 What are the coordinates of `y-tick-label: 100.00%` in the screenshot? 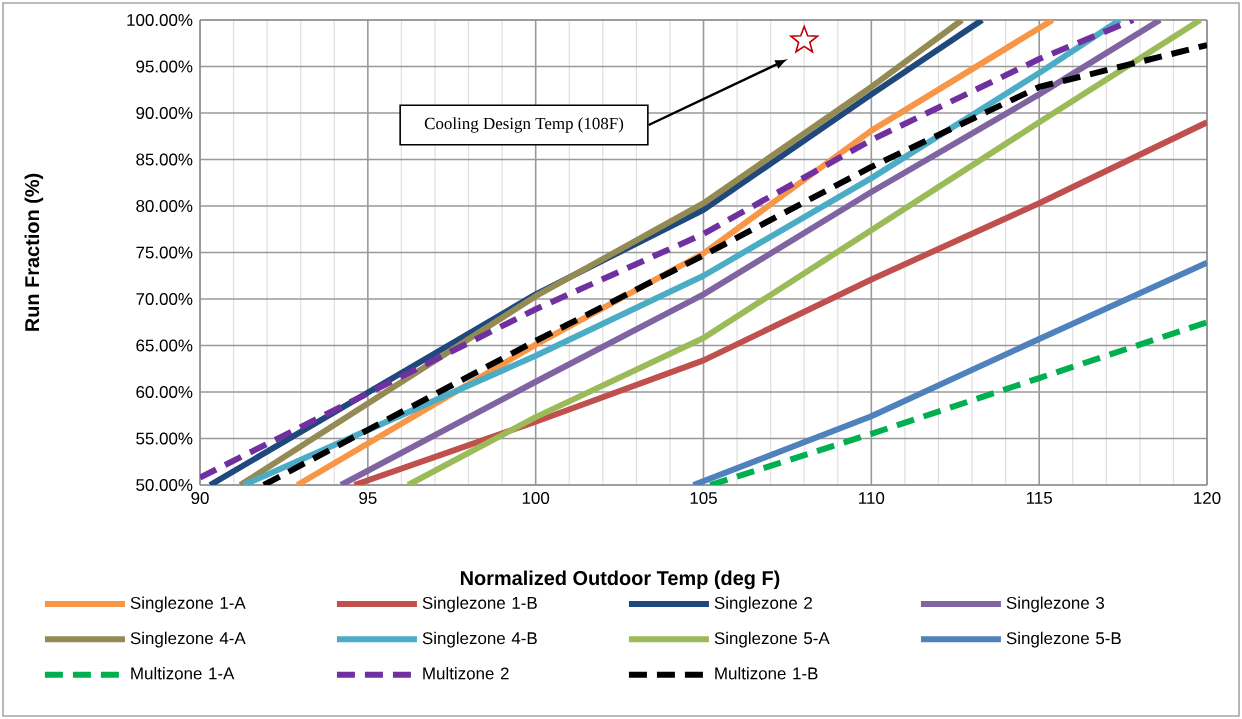 It's located at (160, 20).